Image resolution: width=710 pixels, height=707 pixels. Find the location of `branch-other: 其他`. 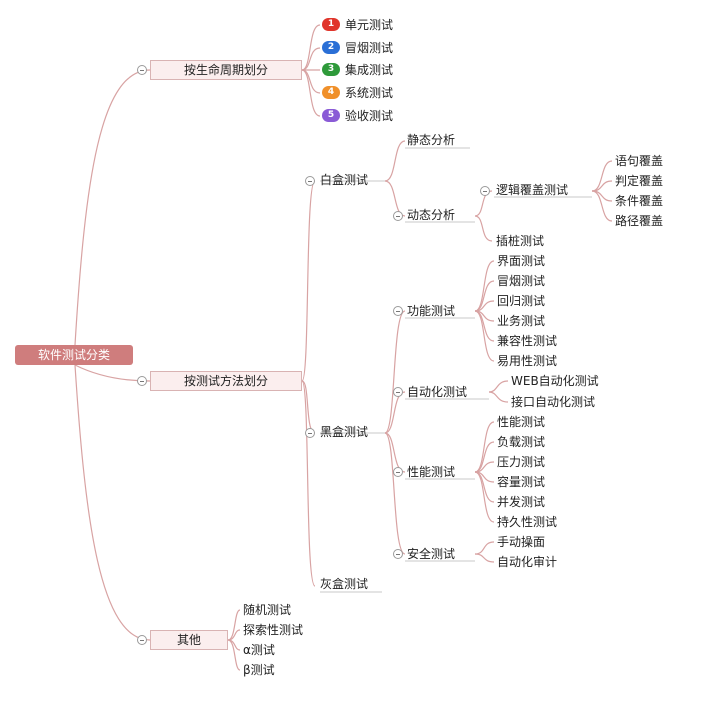

branch-other: 其他 is located at coordinates (189, 640).